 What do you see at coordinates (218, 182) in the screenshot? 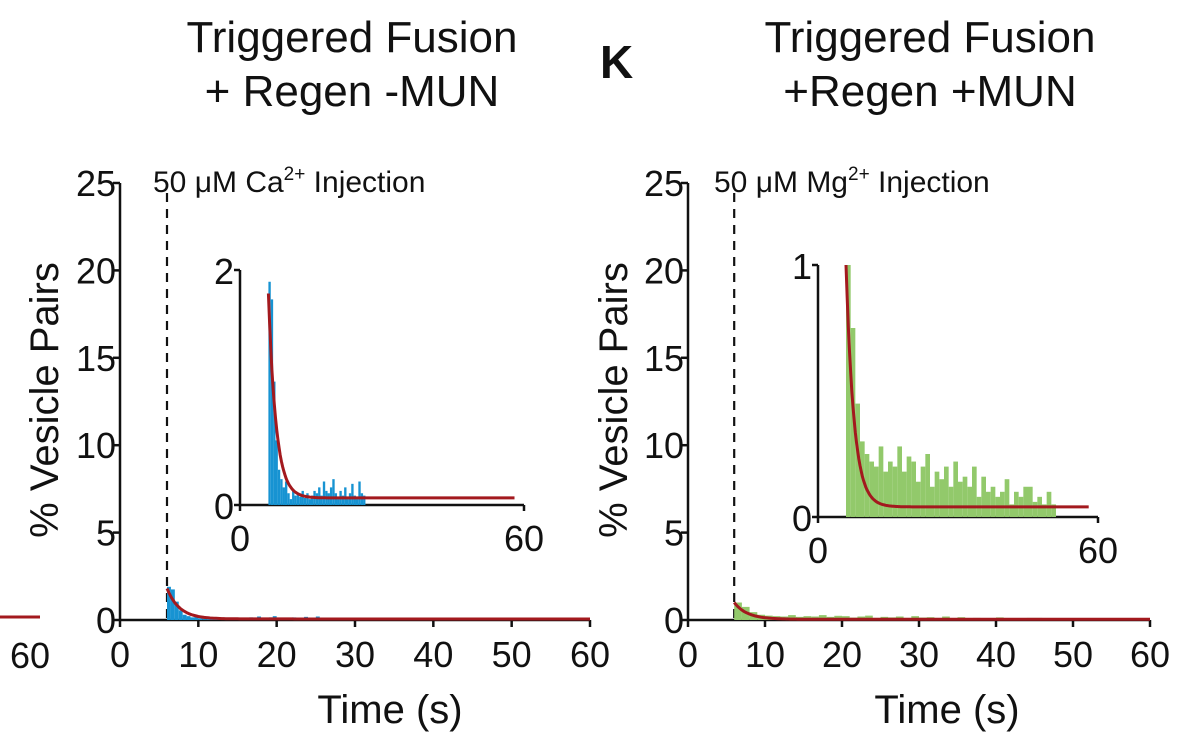
I see `annotation-prefix: 50 μM Ca` at bounding box center [218, 182].